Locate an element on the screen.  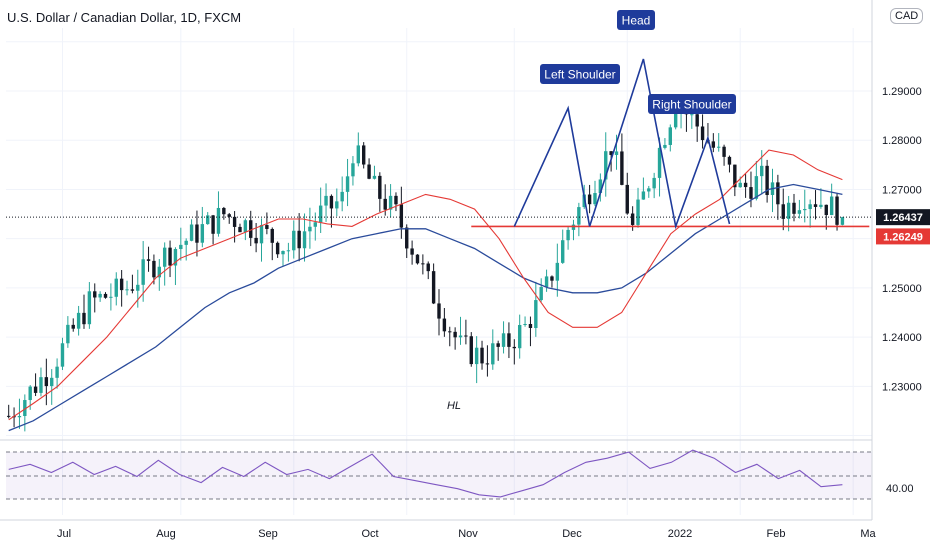
y-tick-label: 1.23000 is located at coordinates (902, 387).